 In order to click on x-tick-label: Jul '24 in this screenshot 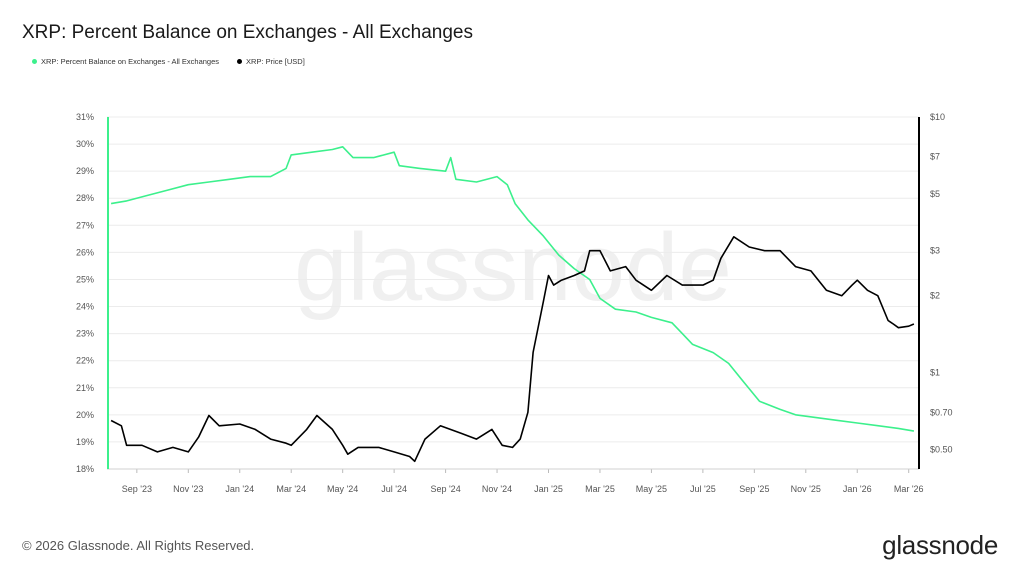, I will do `click(394, 489)`.